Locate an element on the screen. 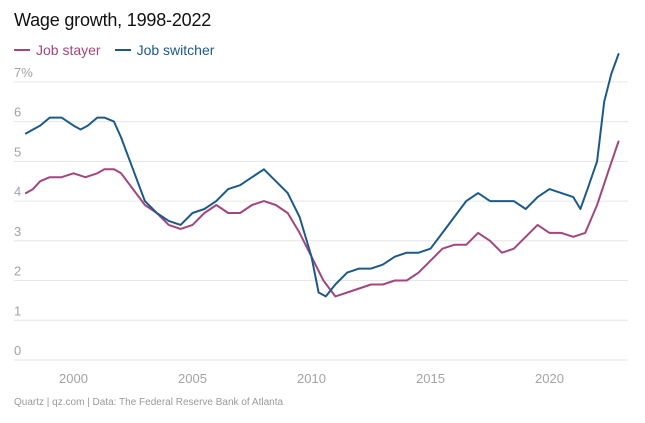  chart-title: Wage growth, 1998-2022 is located at coordinates (113, 20).